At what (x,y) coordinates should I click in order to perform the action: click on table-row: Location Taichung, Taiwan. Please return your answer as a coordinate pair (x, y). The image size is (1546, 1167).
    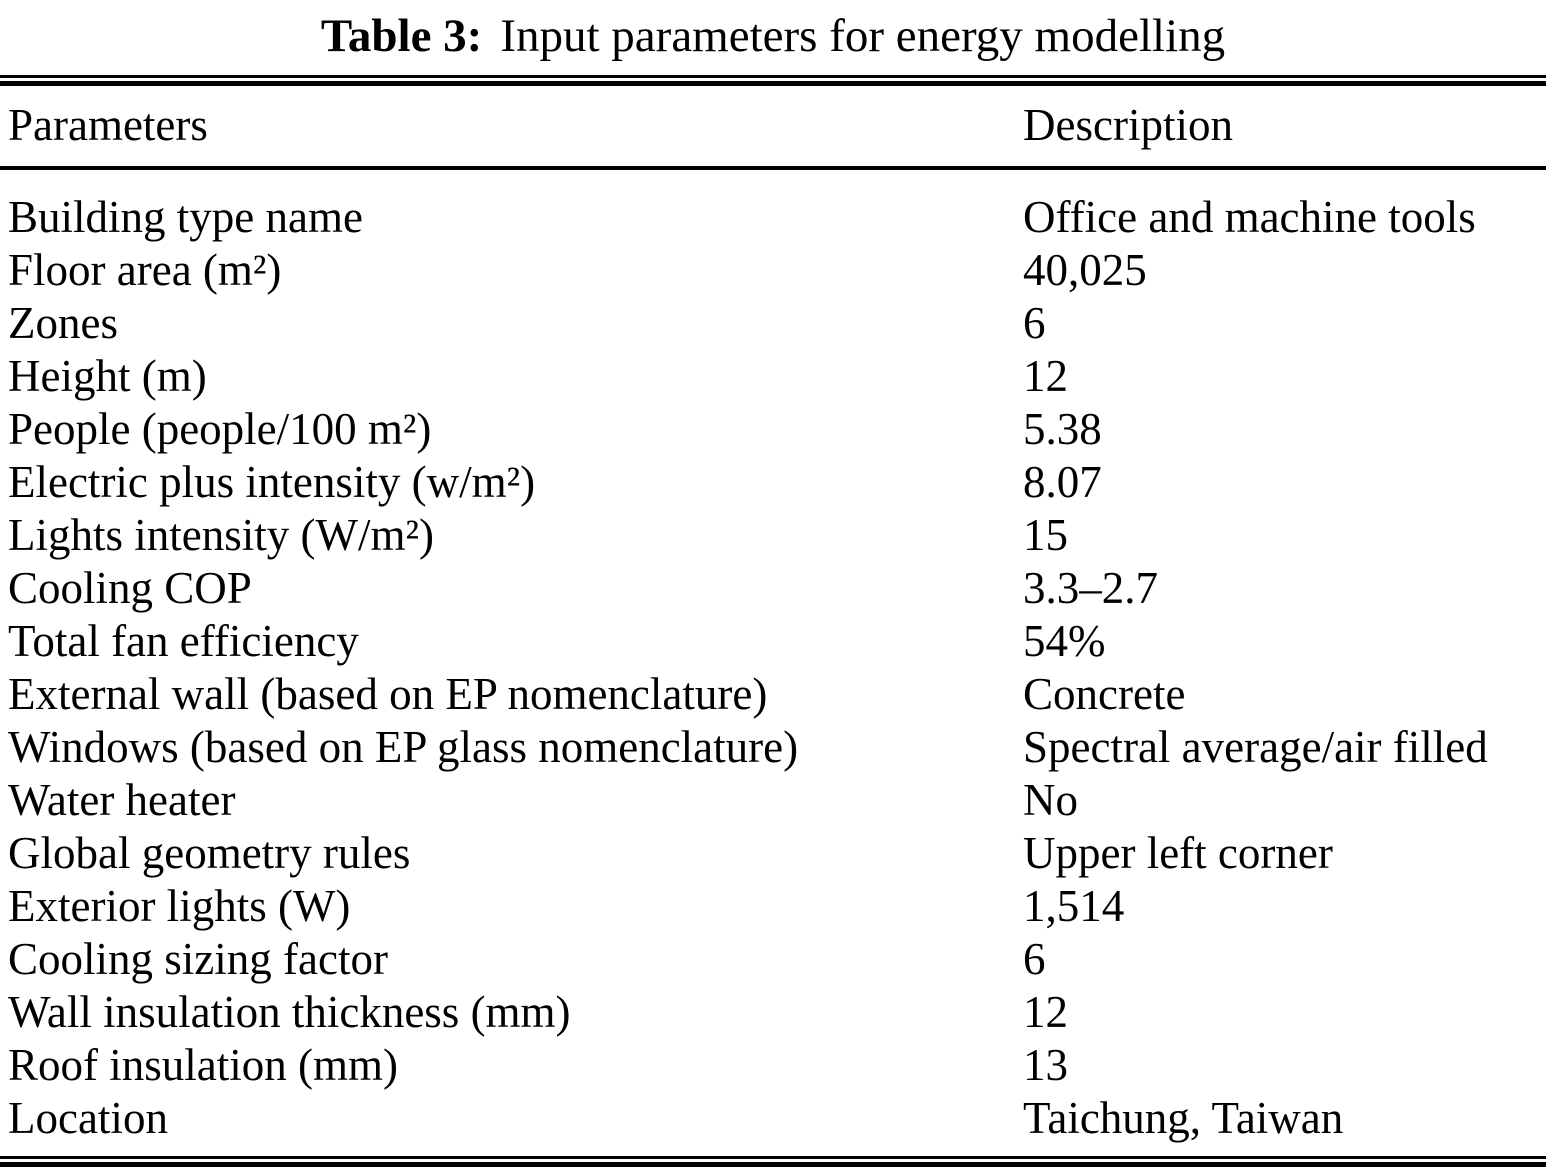
    Looking at the image, I should click on (773, 1118).